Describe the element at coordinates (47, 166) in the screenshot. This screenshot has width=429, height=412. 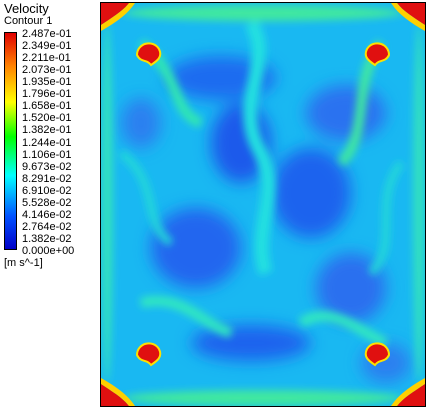
I see `tick-label: 9.673e-02` at that location.